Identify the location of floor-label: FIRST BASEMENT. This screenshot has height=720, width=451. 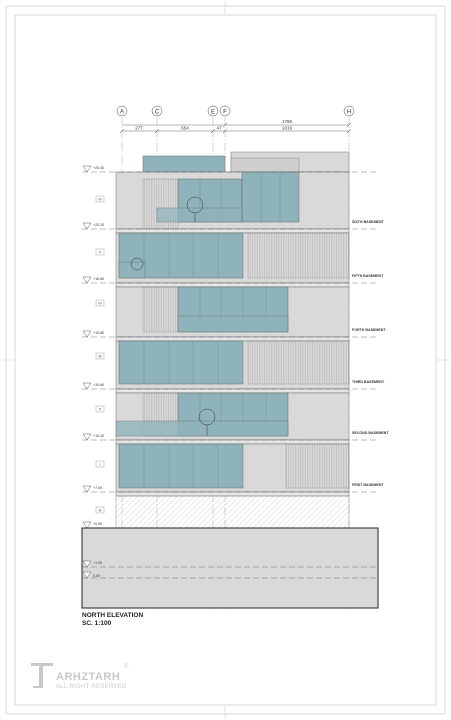
(368, 485).